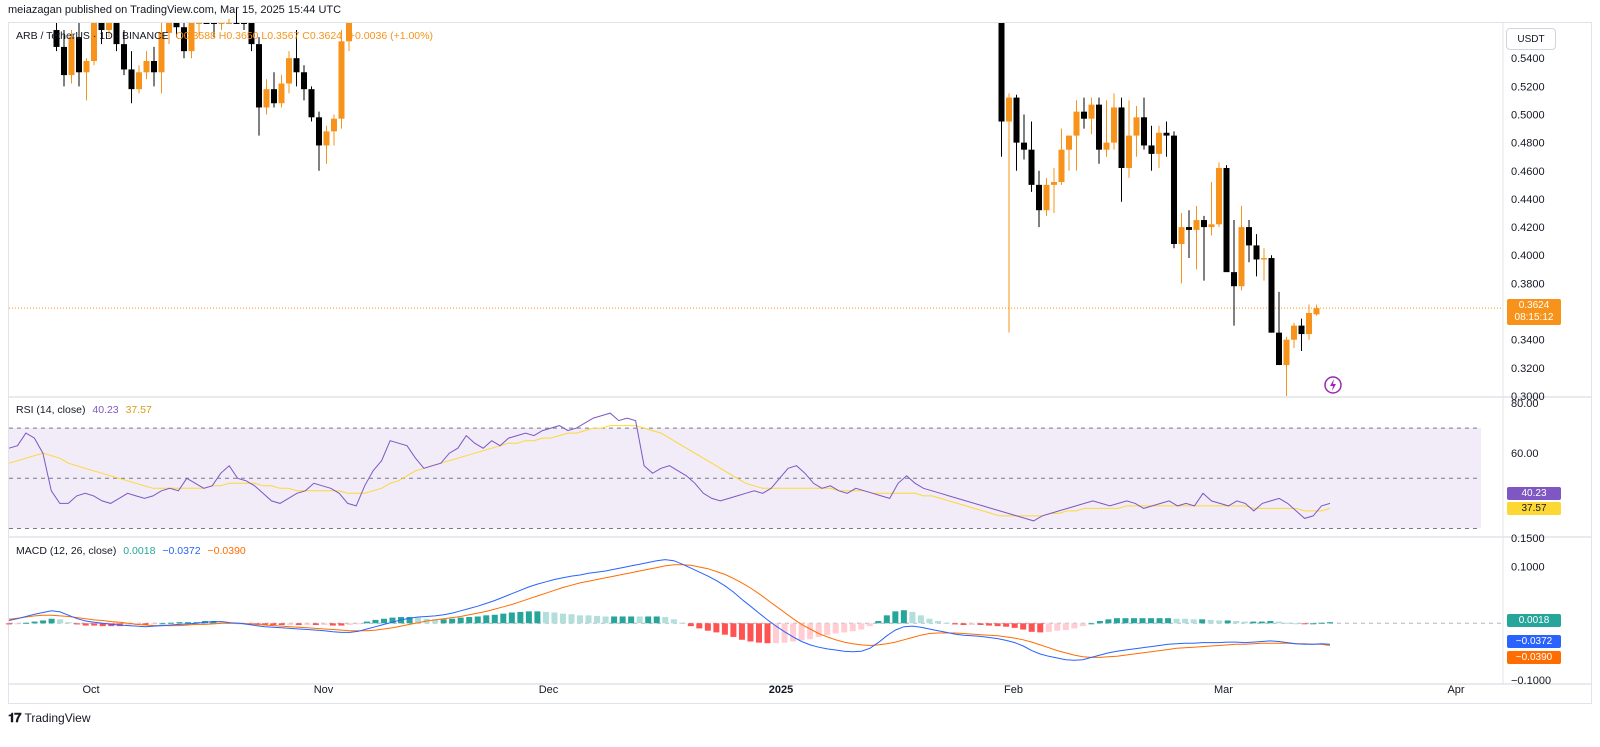 The image size is (1600, 747). What do you see at coordinates (1528, 172) in the screenshot?
I see `price-tick-label: 0.4600` at bounding box center [1528, 172].